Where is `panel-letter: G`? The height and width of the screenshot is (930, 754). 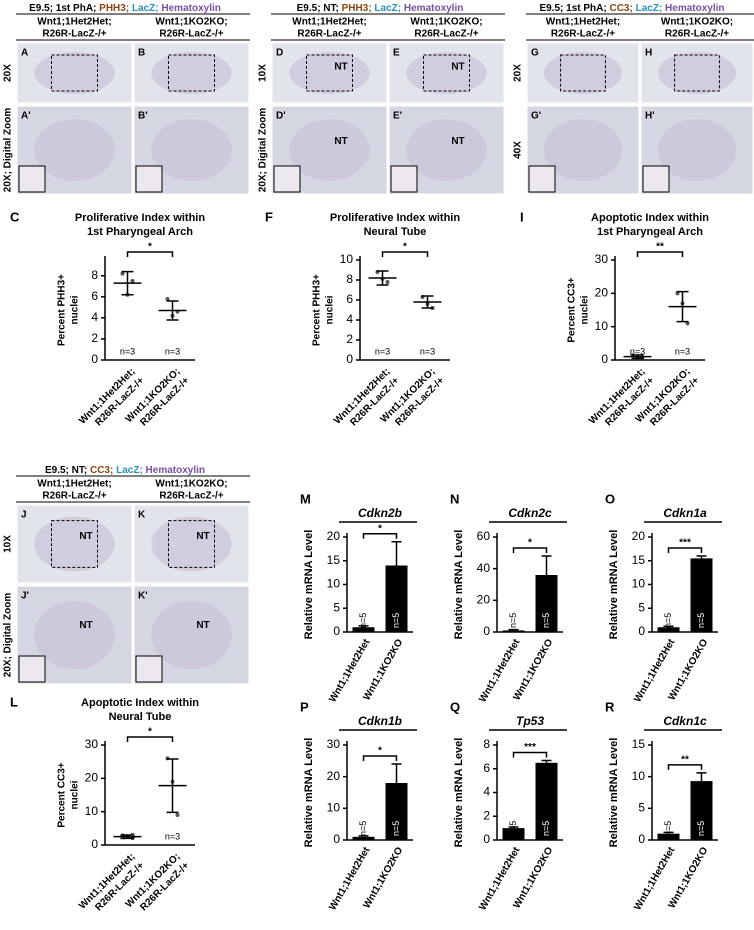
panel-letter: G is located at coordinates (535, 53).